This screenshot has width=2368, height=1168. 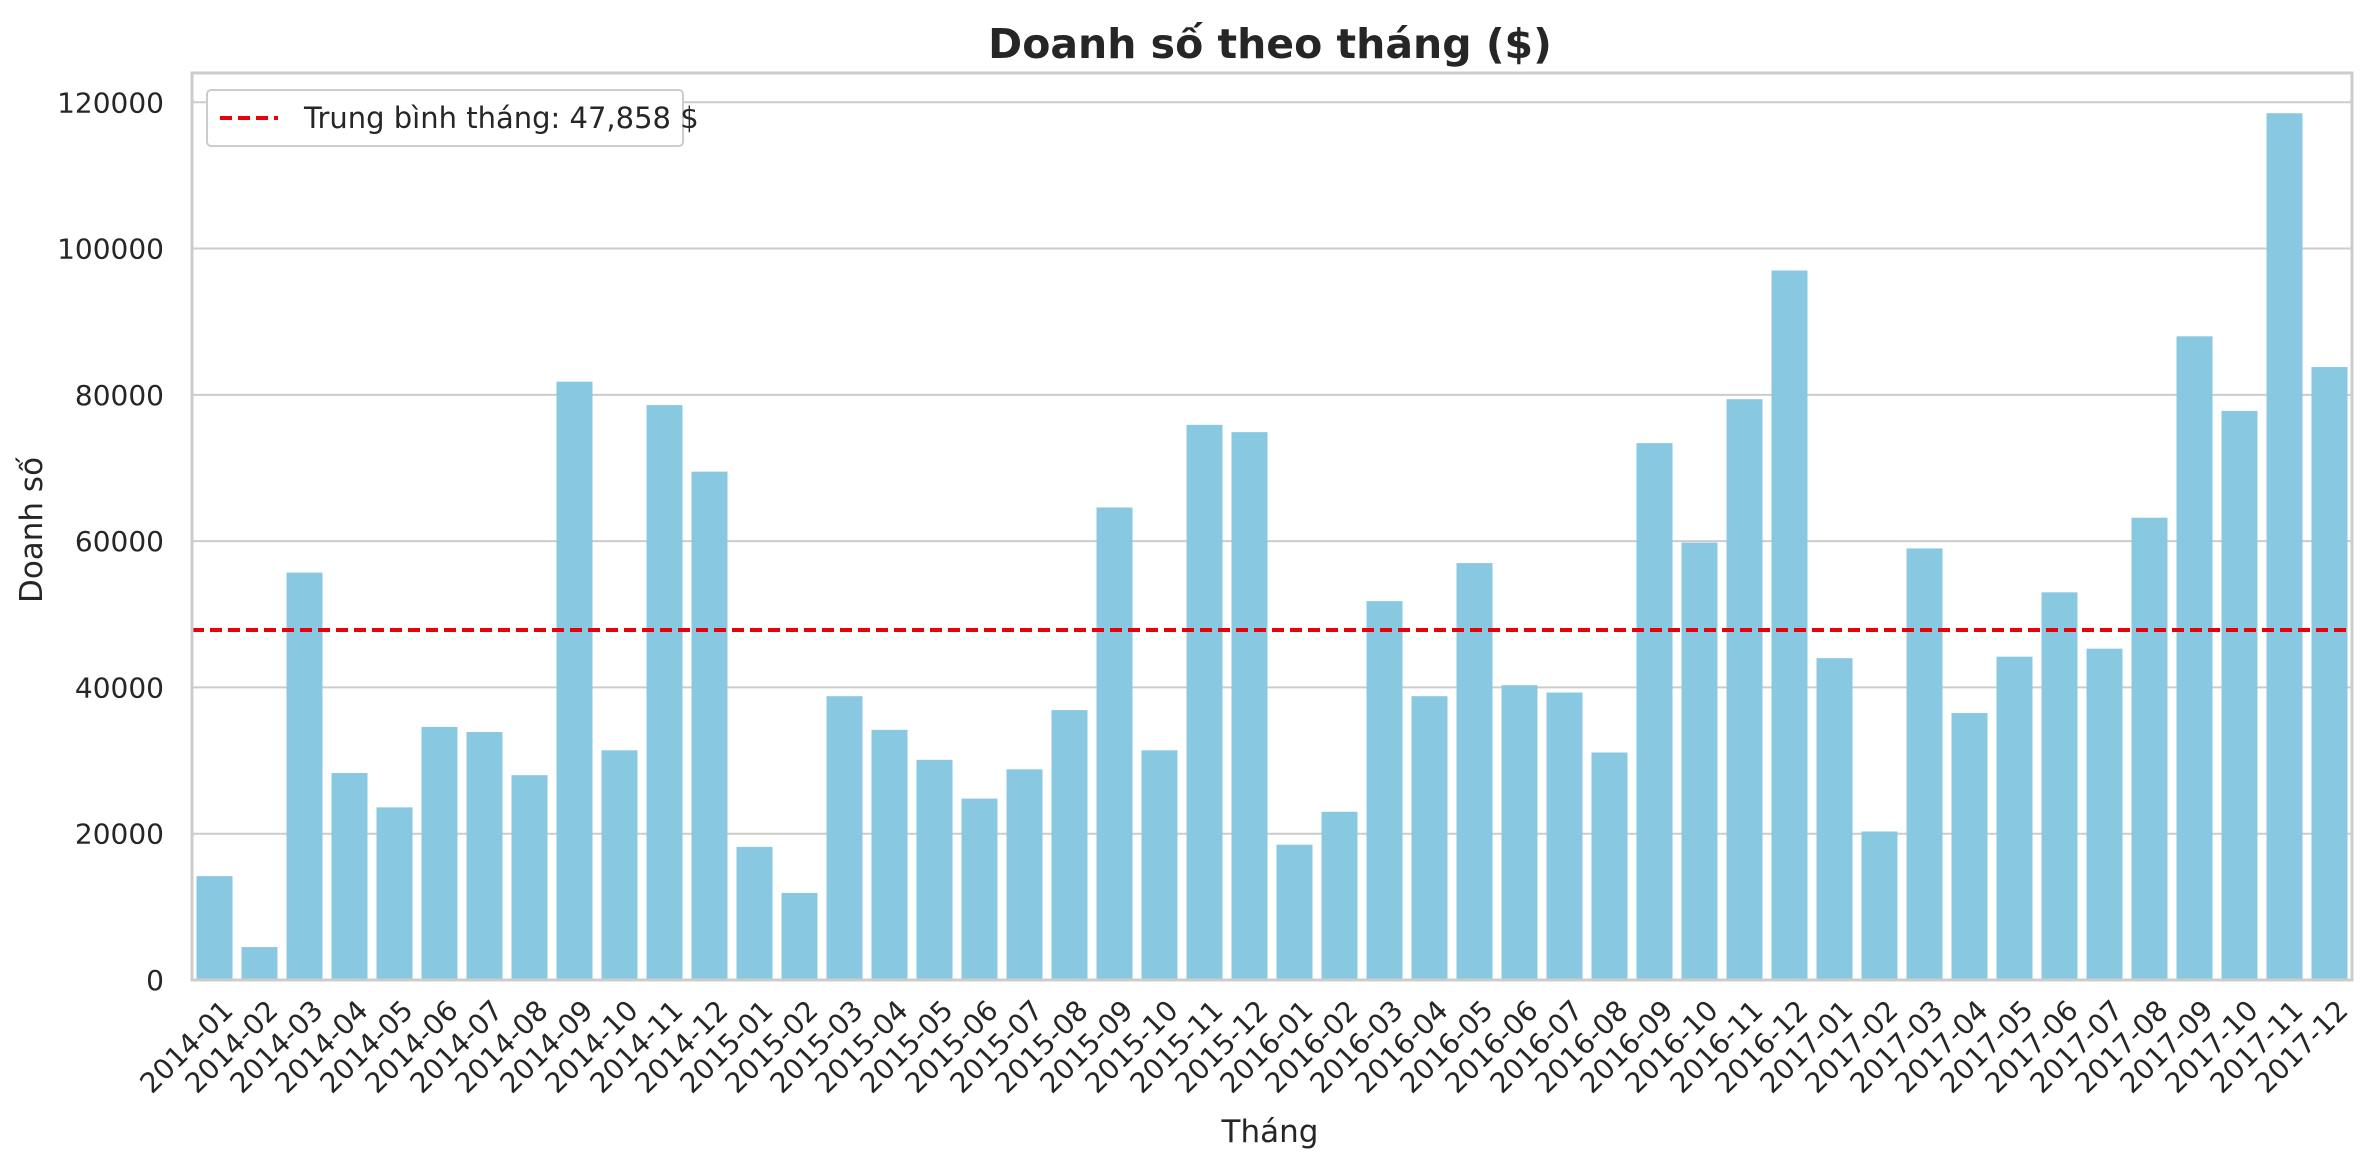 I want to click on y-tick-label: 120000, so click(x=110, y=102).